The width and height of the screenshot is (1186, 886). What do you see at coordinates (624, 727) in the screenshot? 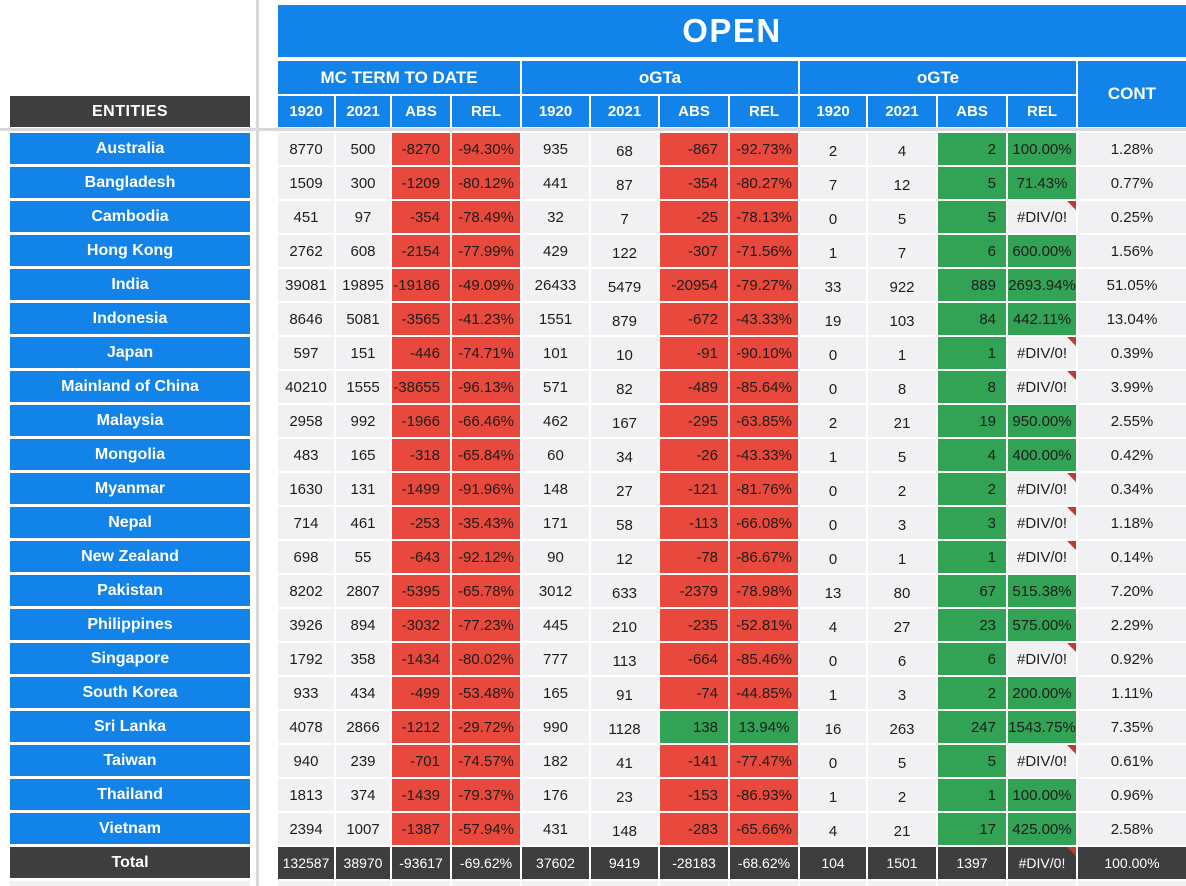
I see `data-cell: 1128` at bounding box center [624, 727].